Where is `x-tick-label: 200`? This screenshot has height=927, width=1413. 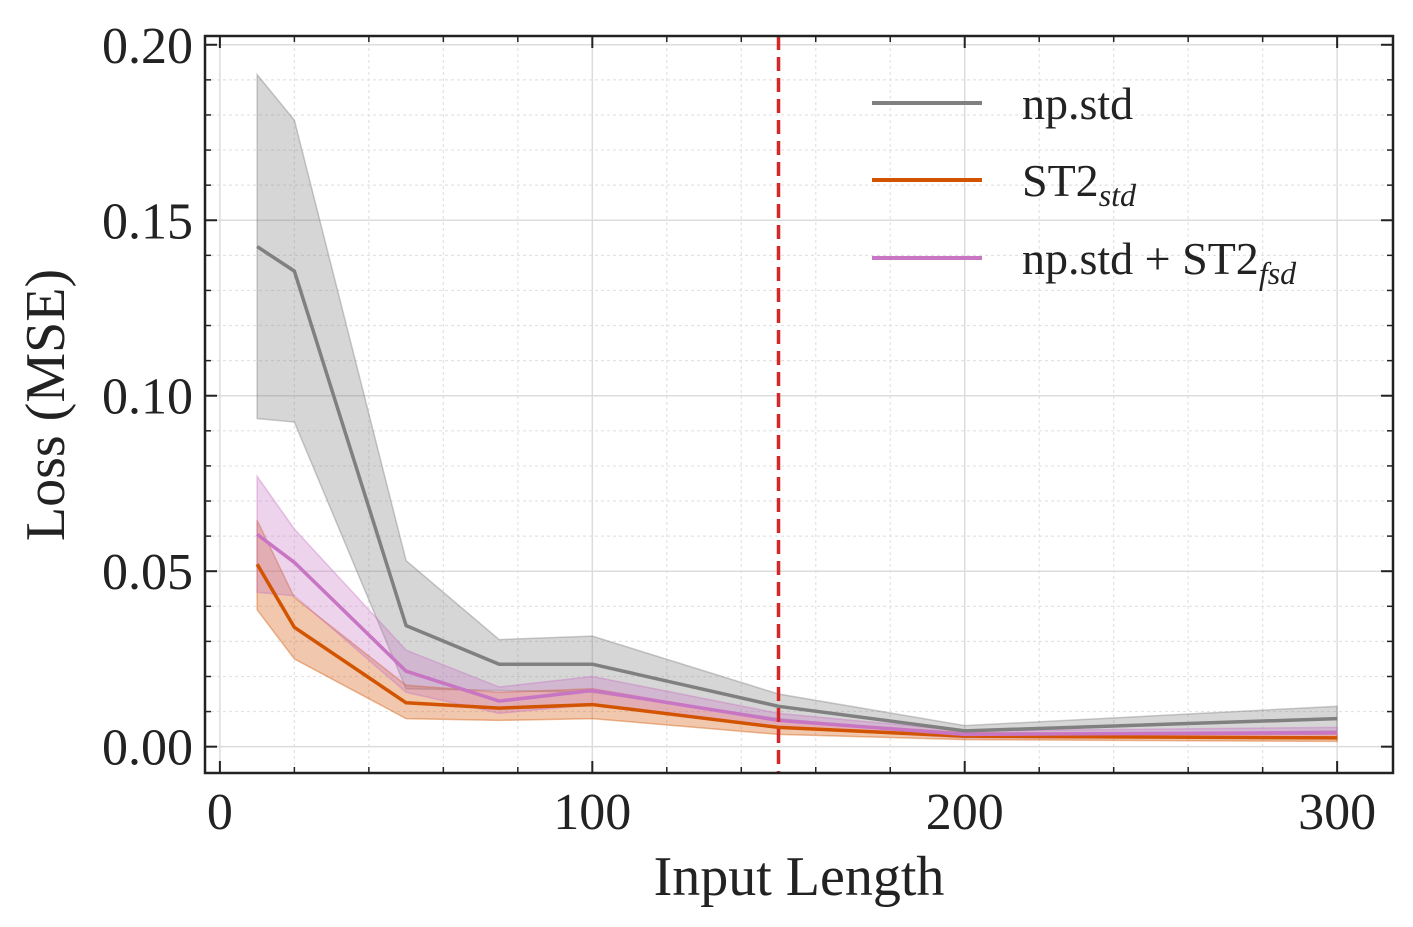
x-tick-label: 200 is located at coordinates (965, 812).